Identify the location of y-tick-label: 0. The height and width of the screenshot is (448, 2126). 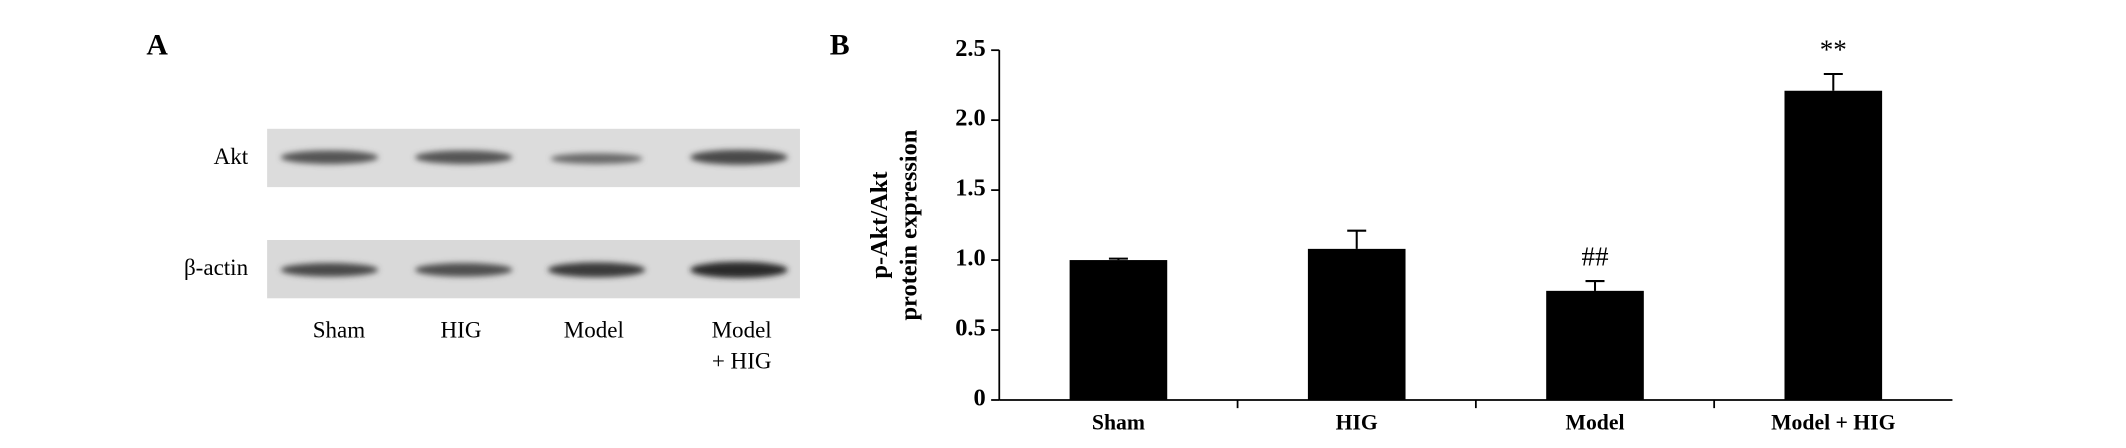
(980, 398).